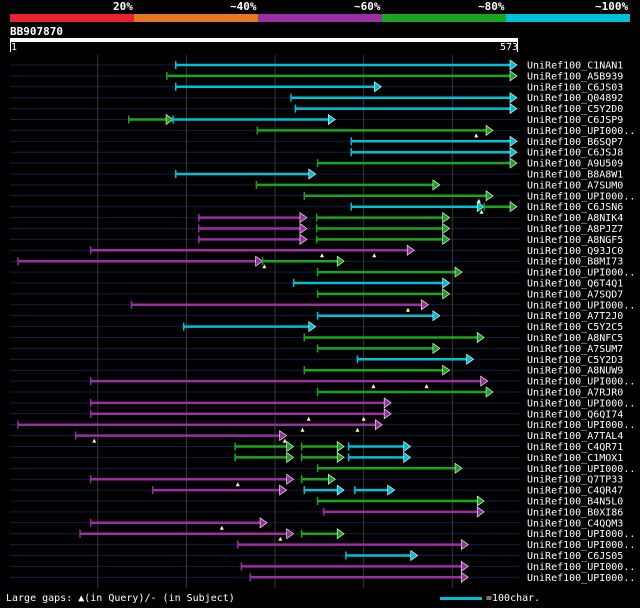 This screenshot has width=640, height=608. I want to click on hit-label: UniRef100_A7SUM0, so click(575, 185).